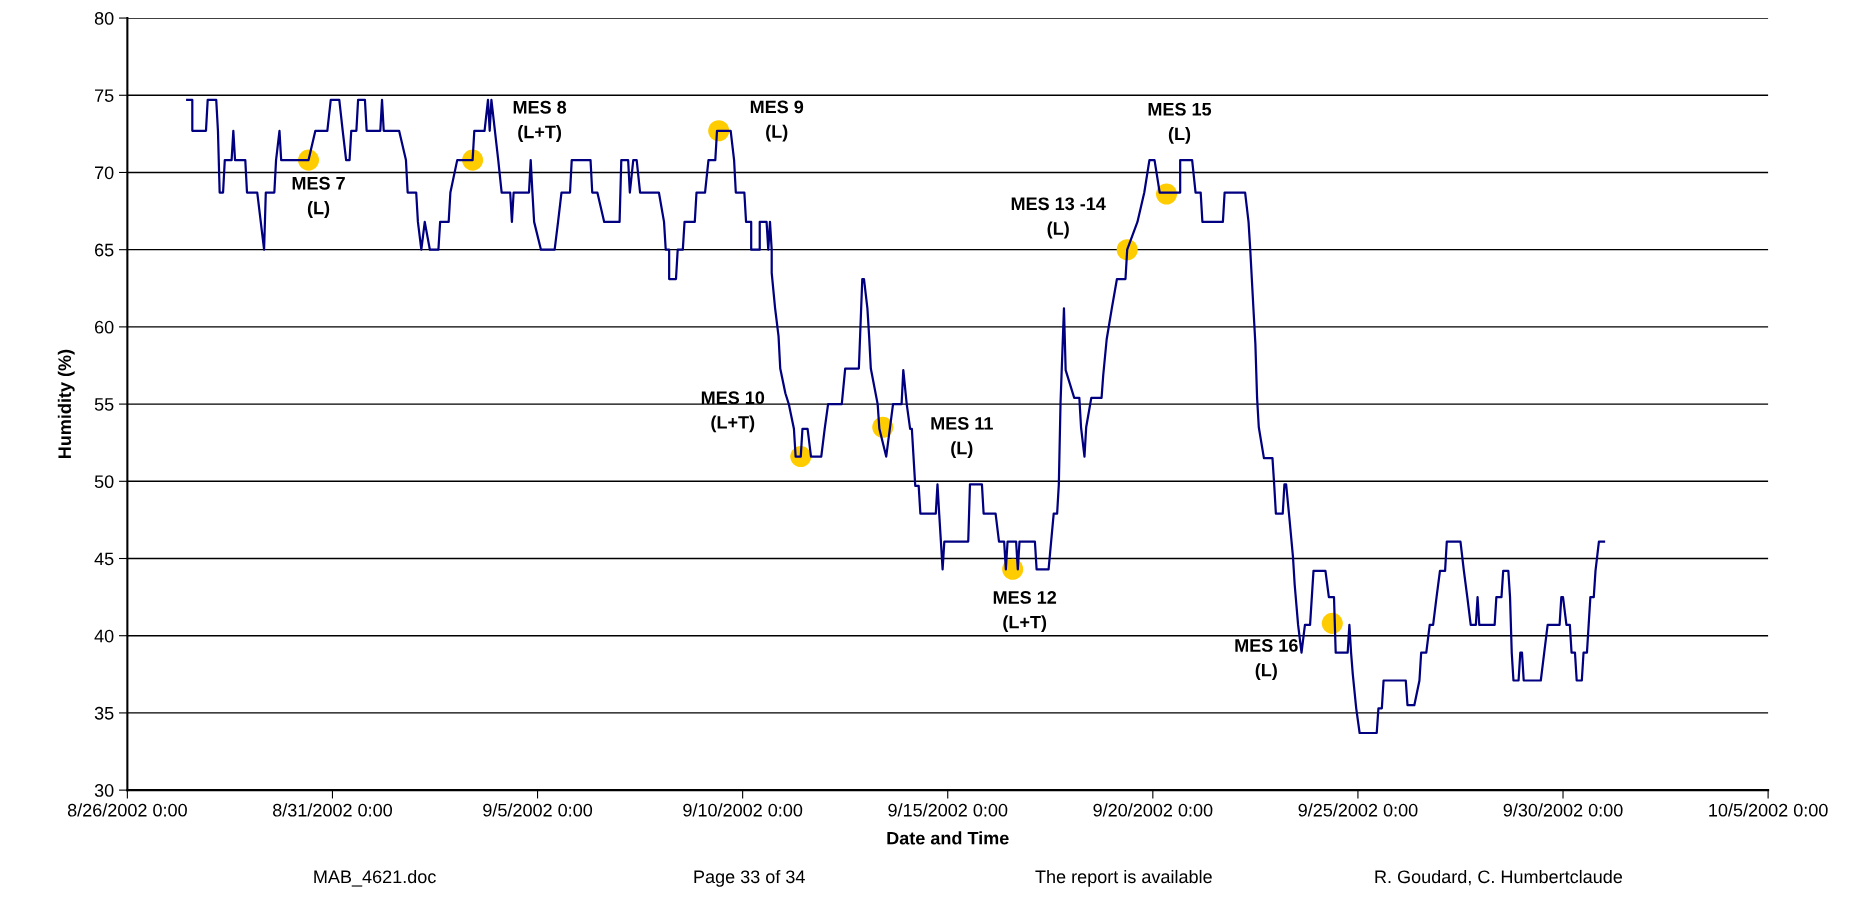  What do you see at coordinates (1180, 123) in the screenshot?
I see `annotation: MES 15 (L)` at bounding box center [1180, 123].